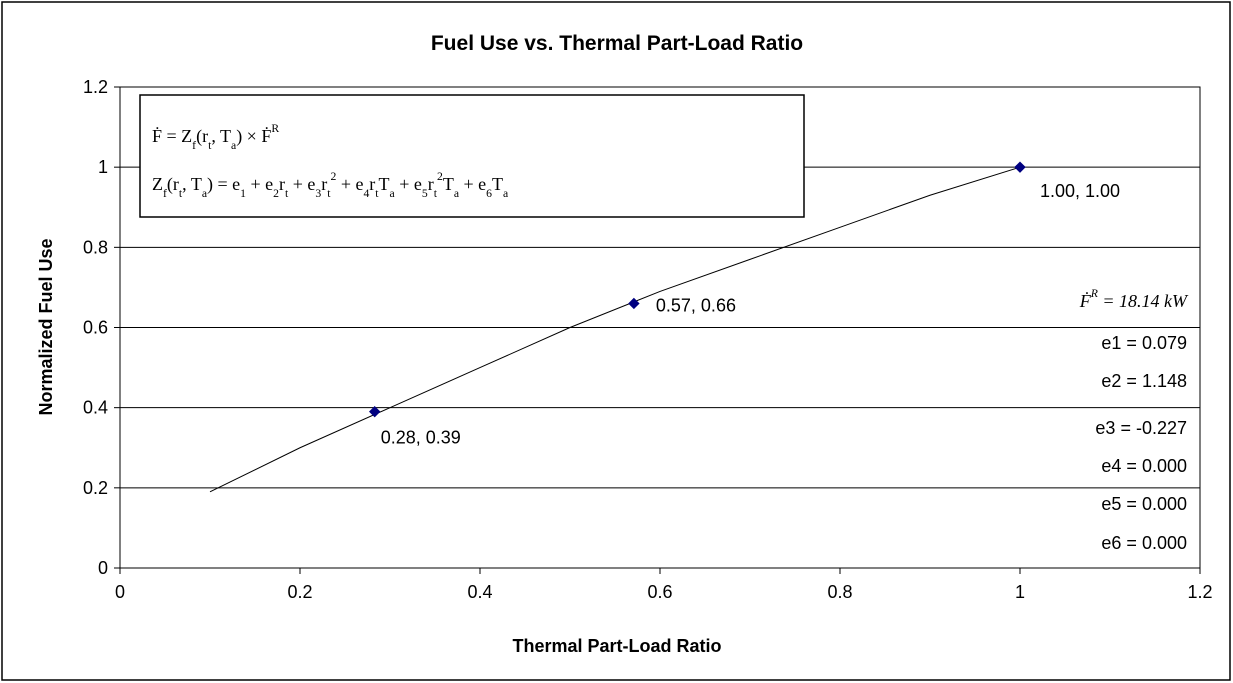  What do you see at coordinates (318, 193) in the screenshot?
I see `equation-part: 3` at bounding box center [318, 193].